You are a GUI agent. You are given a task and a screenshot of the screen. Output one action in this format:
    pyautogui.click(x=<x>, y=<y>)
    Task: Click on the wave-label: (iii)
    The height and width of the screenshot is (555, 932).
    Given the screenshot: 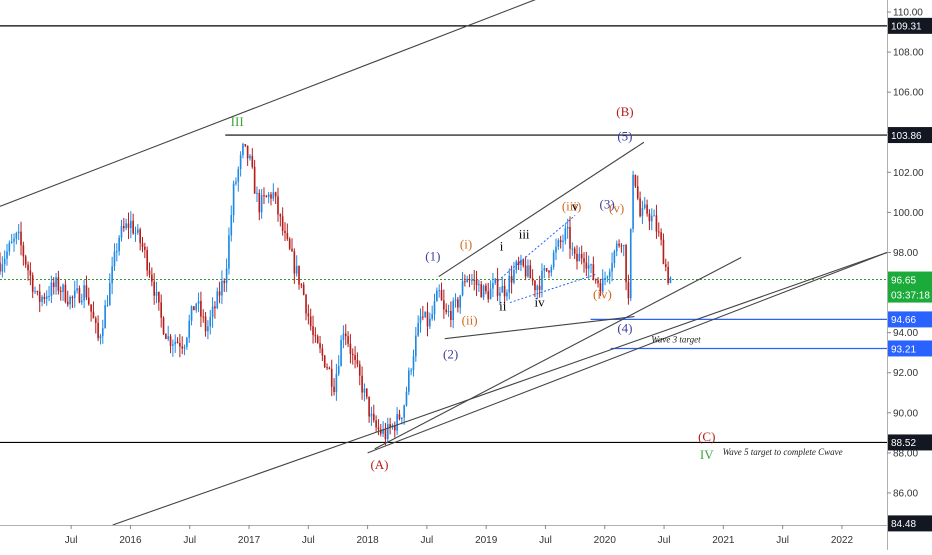 What is the action you would take?
    pyautogui.click(x=572, y=205)
    